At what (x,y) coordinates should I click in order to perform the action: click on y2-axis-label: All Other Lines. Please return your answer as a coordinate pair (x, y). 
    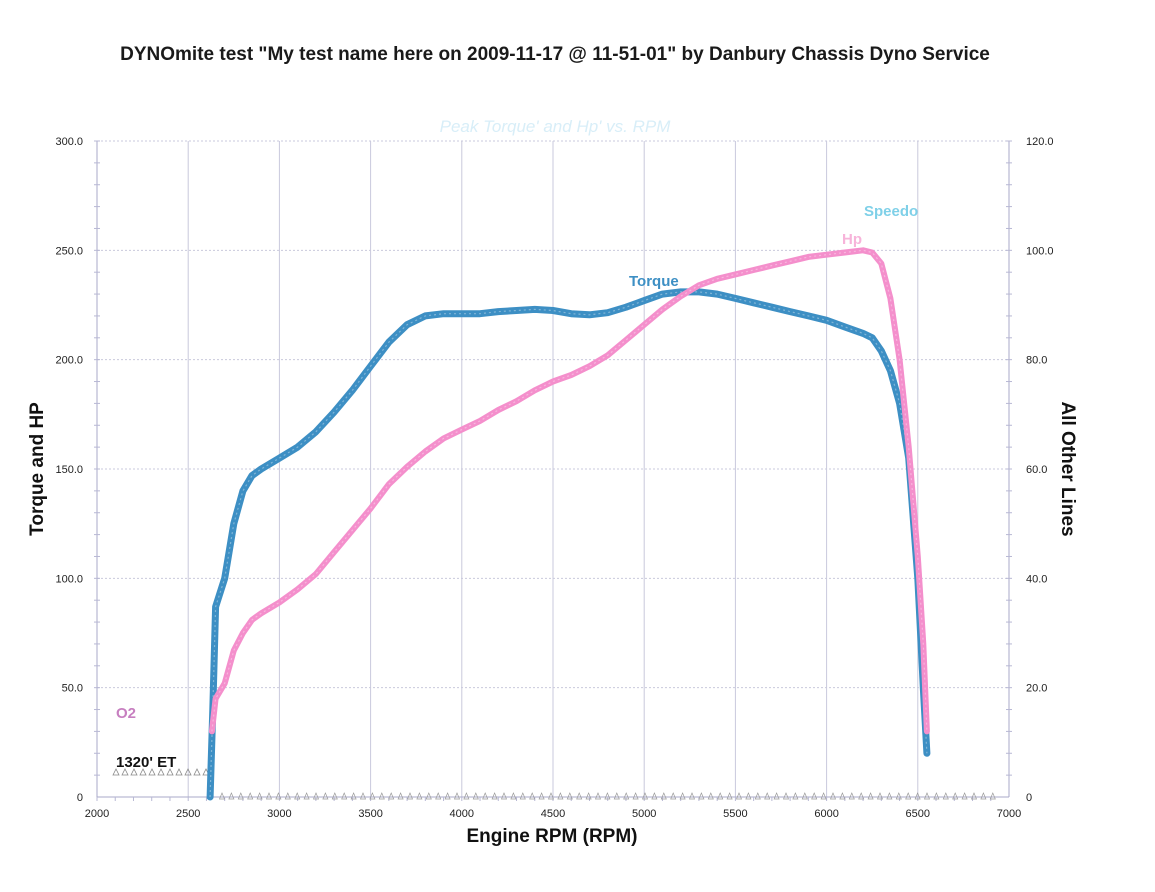
    Looking at the image, I should click on (1067, 468).